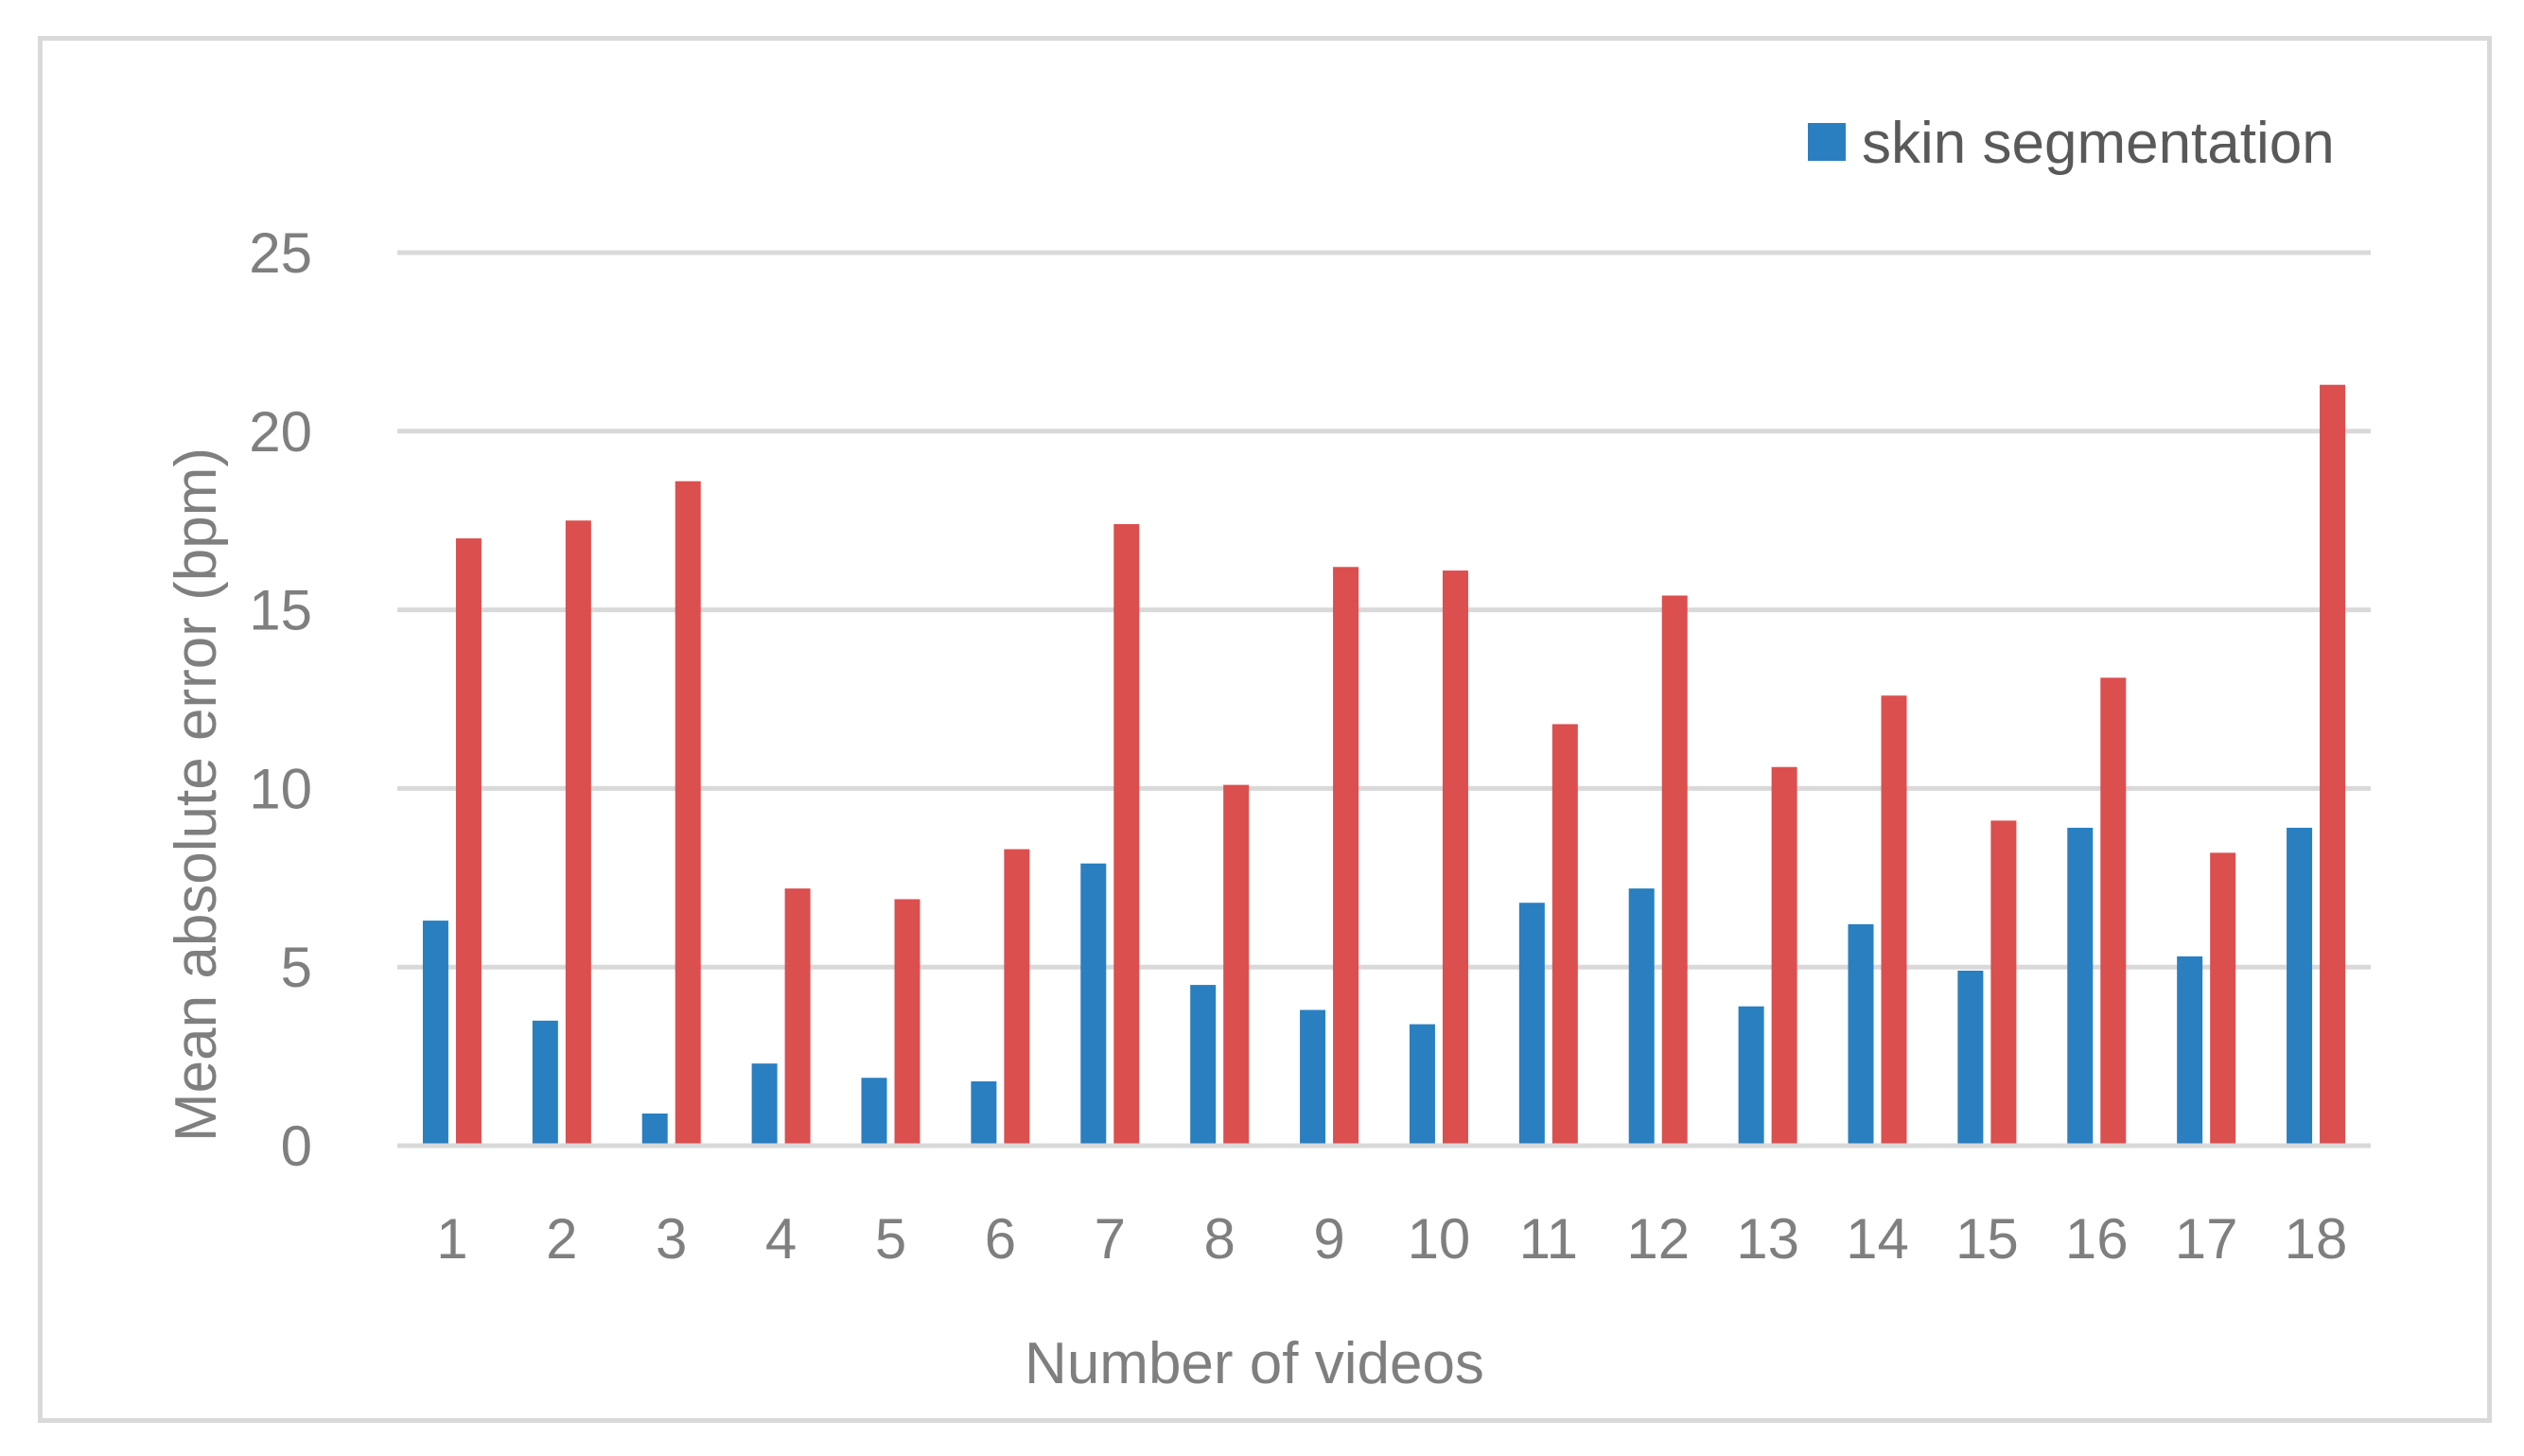  What do you see at coordinates (280, 610) in the screenshot?
I see `y-tick-label: 15` at bounding box center [280, 610].